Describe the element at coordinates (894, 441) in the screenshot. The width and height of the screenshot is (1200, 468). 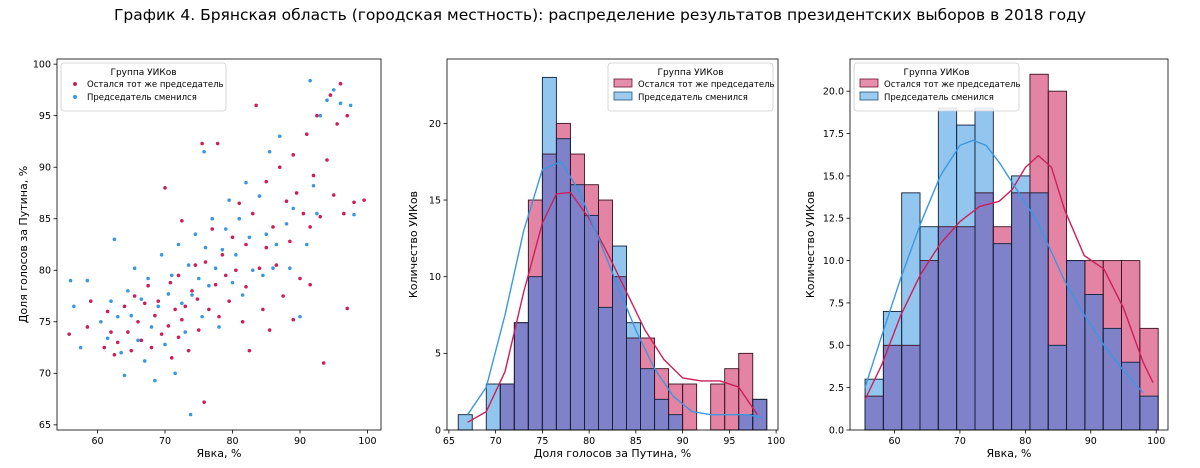
I see `x-tick-label: 60` at that location.